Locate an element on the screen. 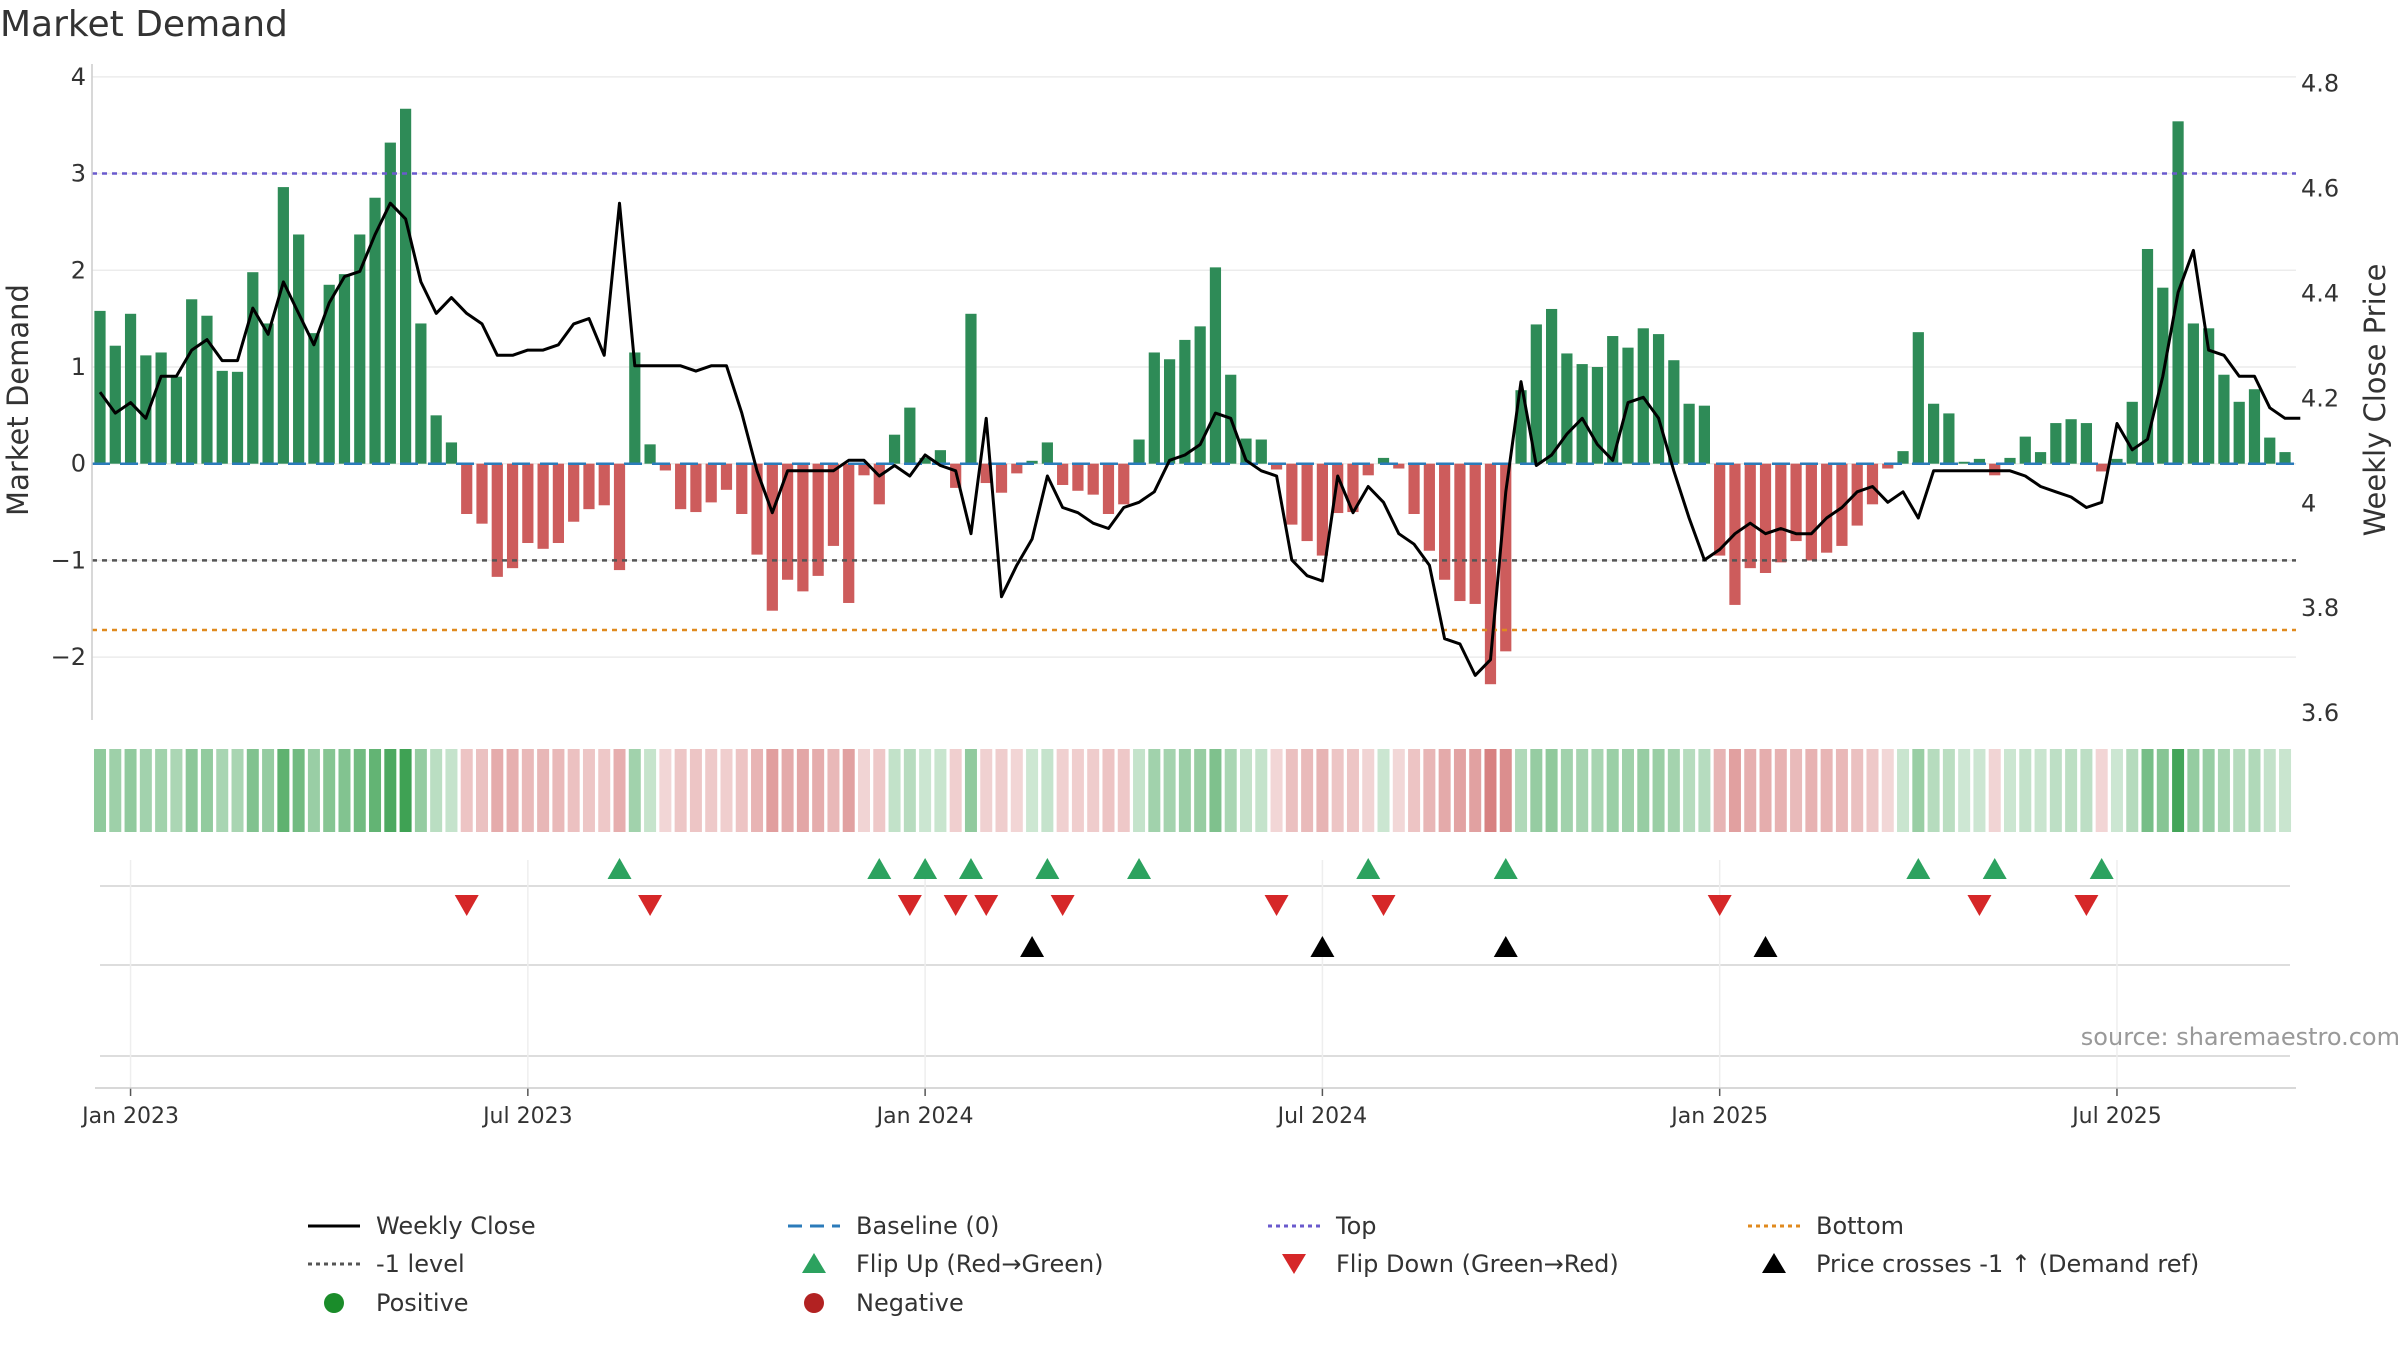 This screenshot has height=1350, width=2400. left-tick-label: −2 is located at coordinates (68, 657).